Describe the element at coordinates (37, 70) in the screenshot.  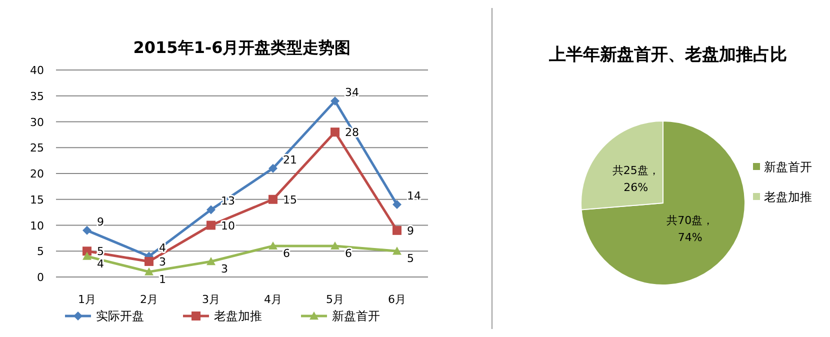
I see `y-tick-label: 40` at that location.